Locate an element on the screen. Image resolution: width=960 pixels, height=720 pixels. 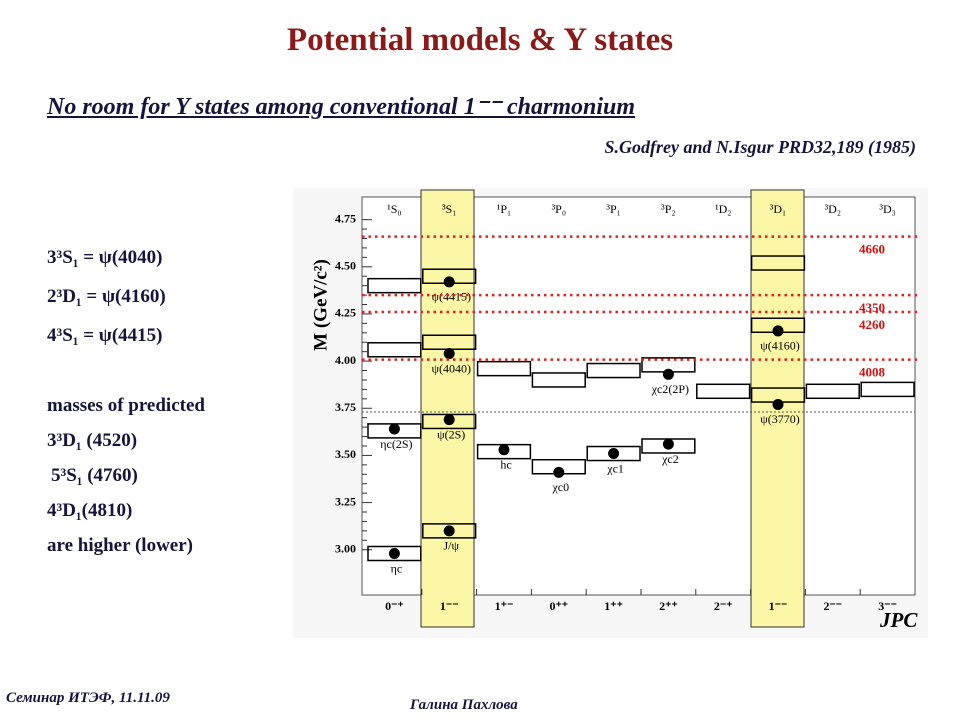
y-state-label: 4260 is located at coordinates (872, 324).